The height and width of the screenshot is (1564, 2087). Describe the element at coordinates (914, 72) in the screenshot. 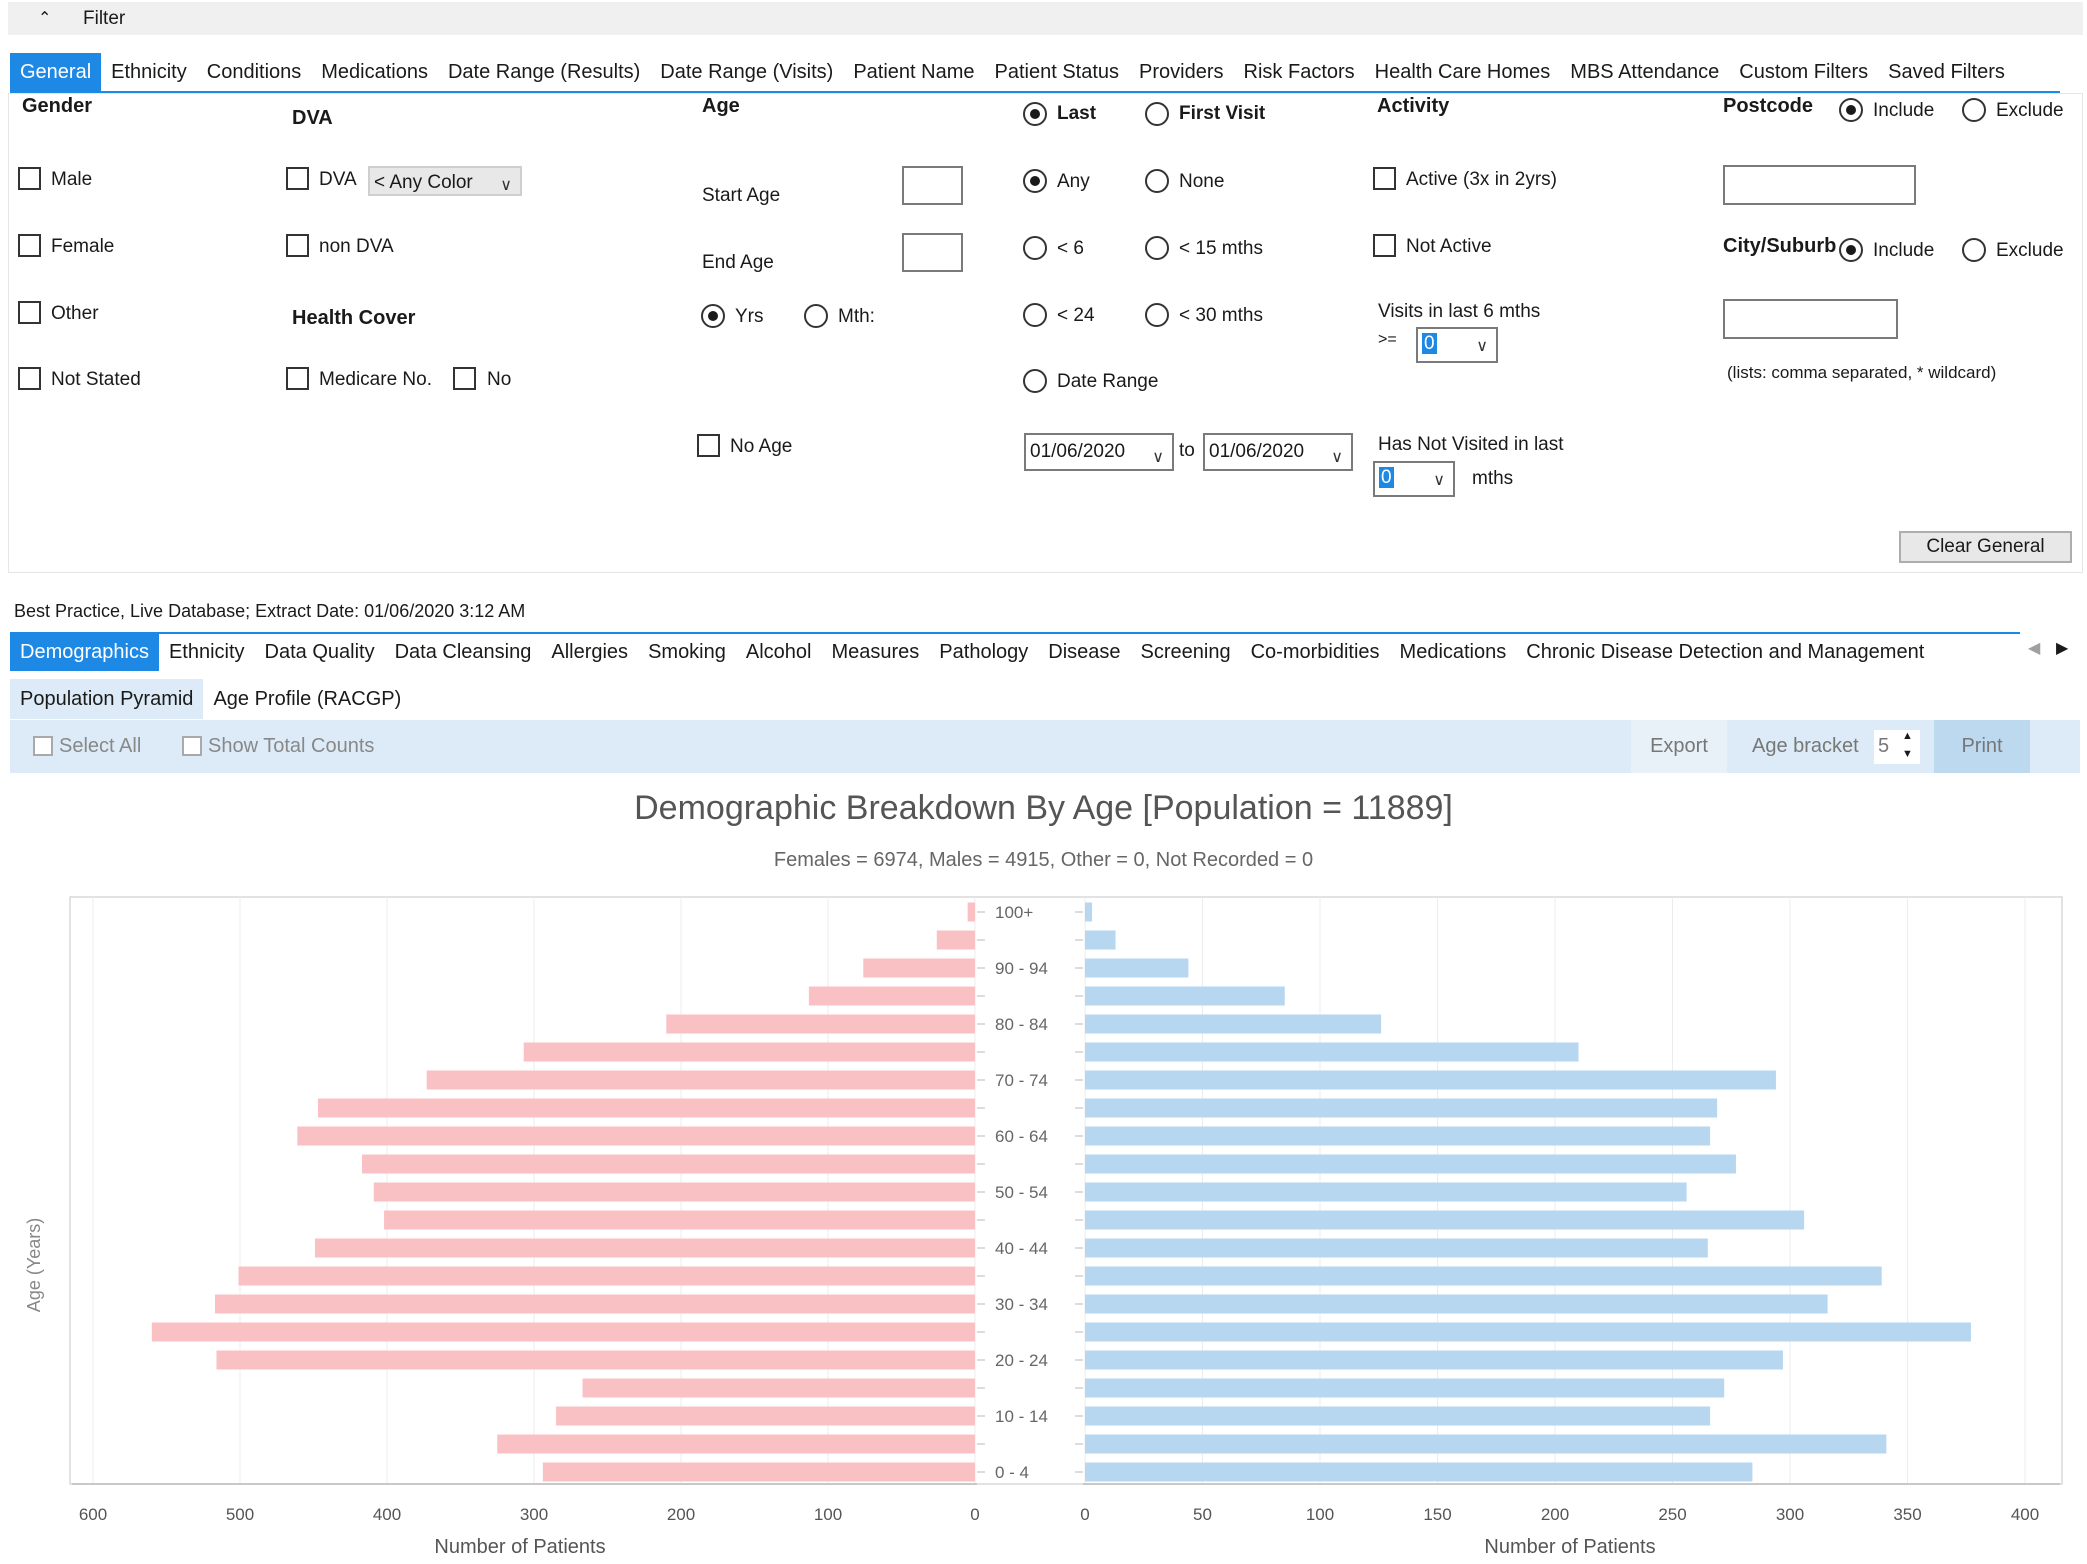

I see `filter-tab-patient-name: Patient Name` at that location.